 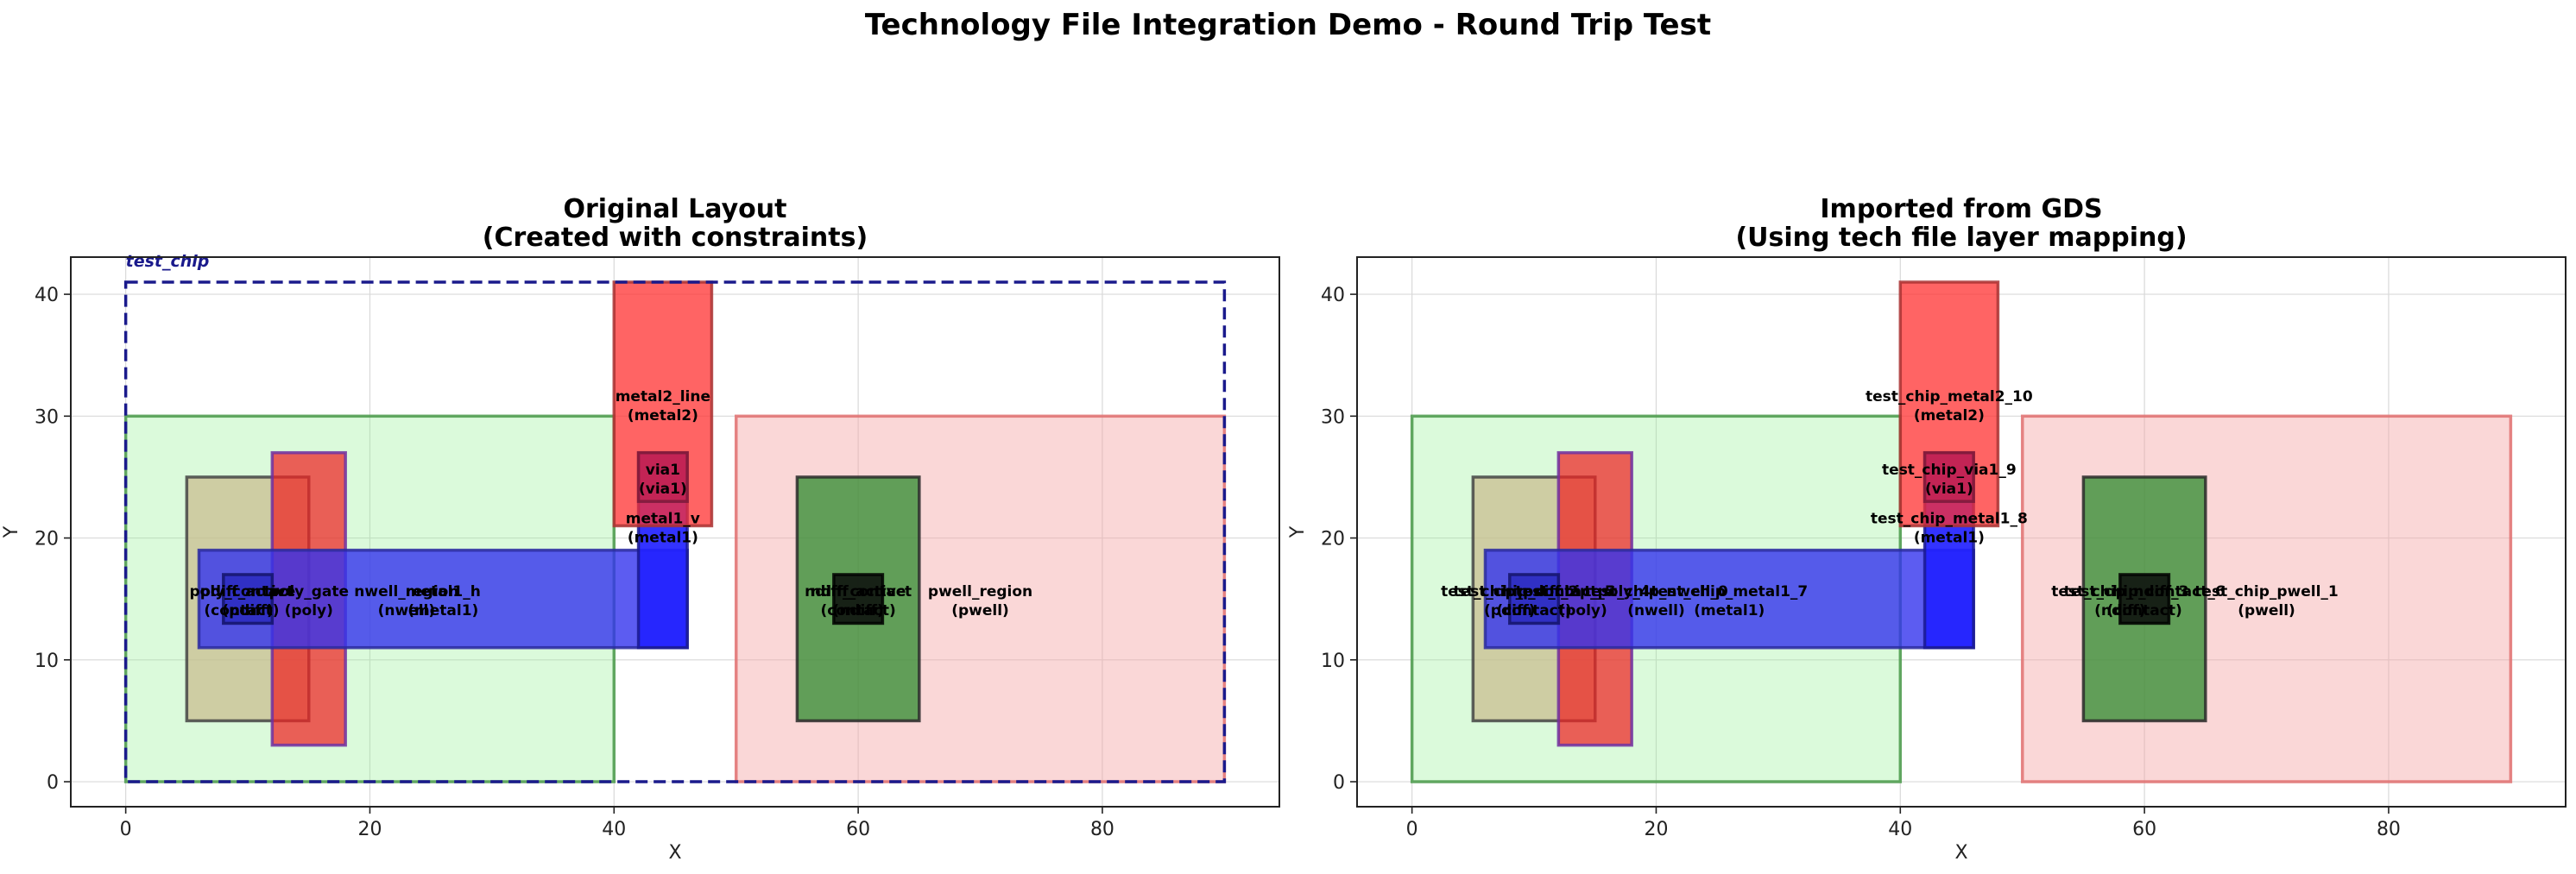 I want to click on shape-name-label: nwell_region, so click(x=406, y=591).